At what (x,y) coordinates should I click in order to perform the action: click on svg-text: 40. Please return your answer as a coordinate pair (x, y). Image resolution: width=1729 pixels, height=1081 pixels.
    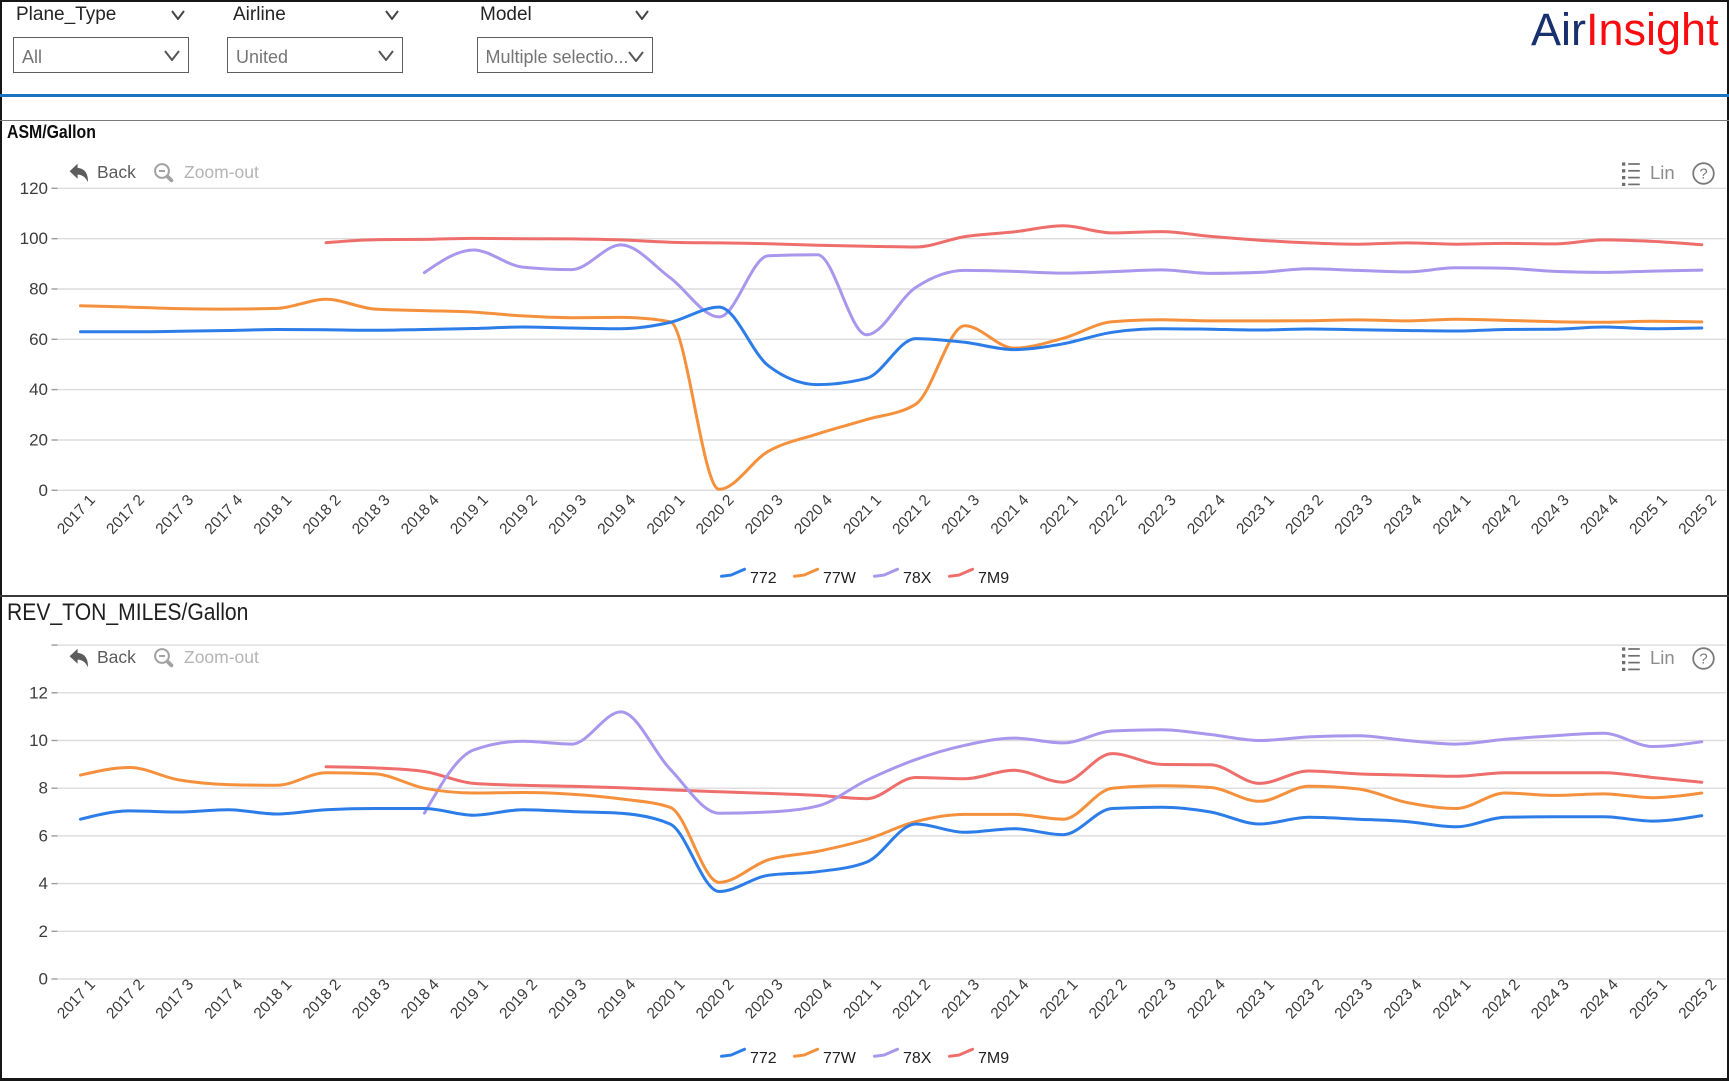
    Looking at the image, I should click on (38, 389).